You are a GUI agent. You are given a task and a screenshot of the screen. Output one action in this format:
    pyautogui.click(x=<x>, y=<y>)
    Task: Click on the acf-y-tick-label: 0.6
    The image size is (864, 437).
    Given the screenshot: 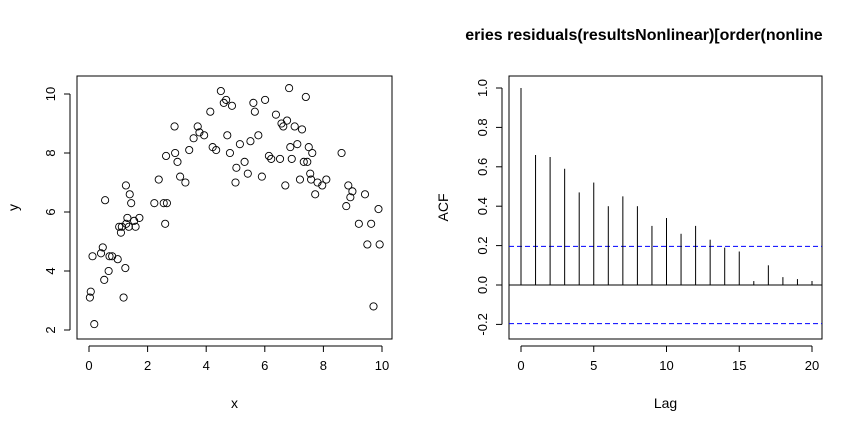 What is the action you would take?
    pyautogui.click(x=482, y=167)
    